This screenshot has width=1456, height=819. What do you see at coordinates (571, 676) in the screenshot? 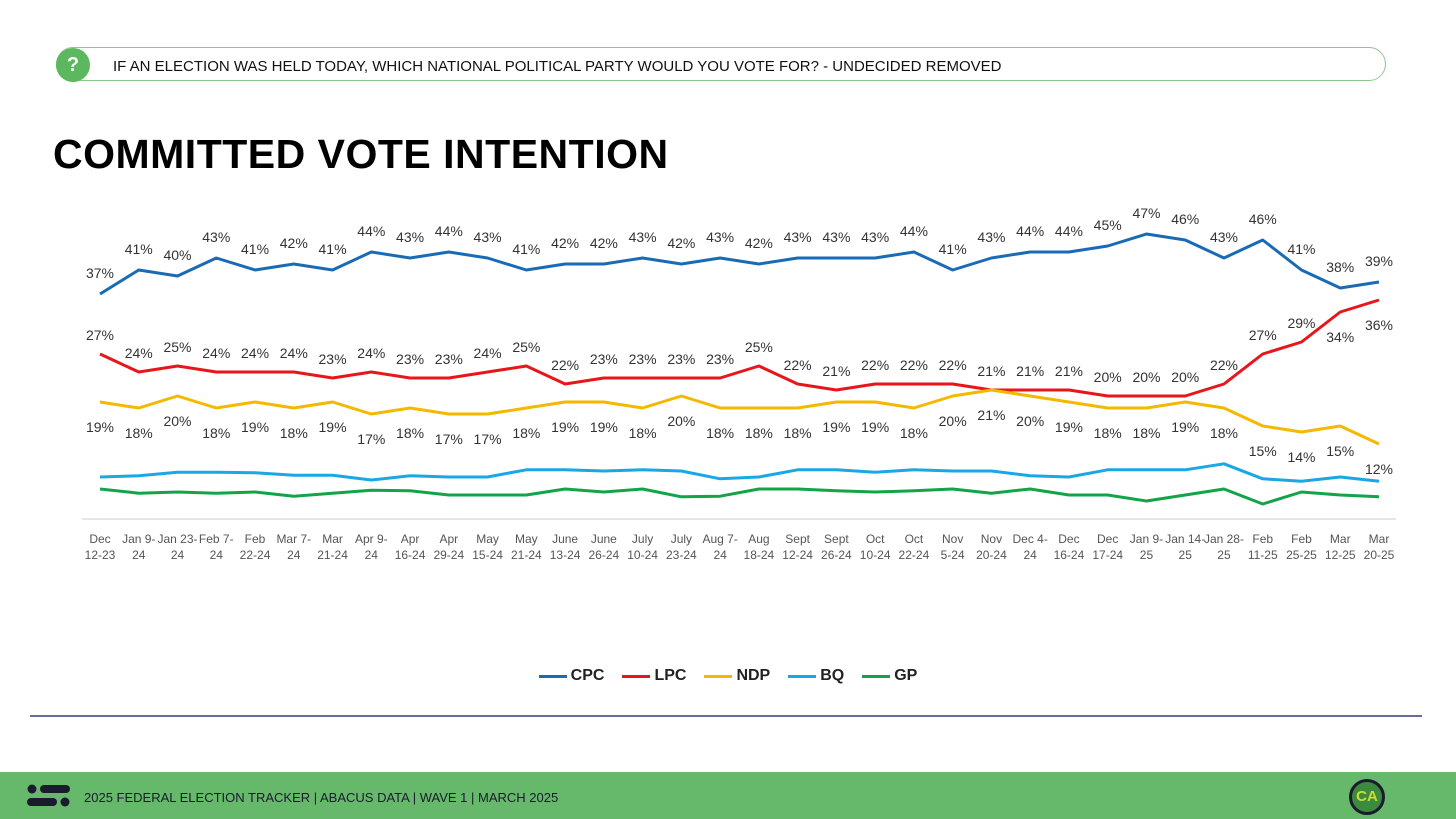
I see `legend-item-cpc: CPC` at bounding box center [571, 676].